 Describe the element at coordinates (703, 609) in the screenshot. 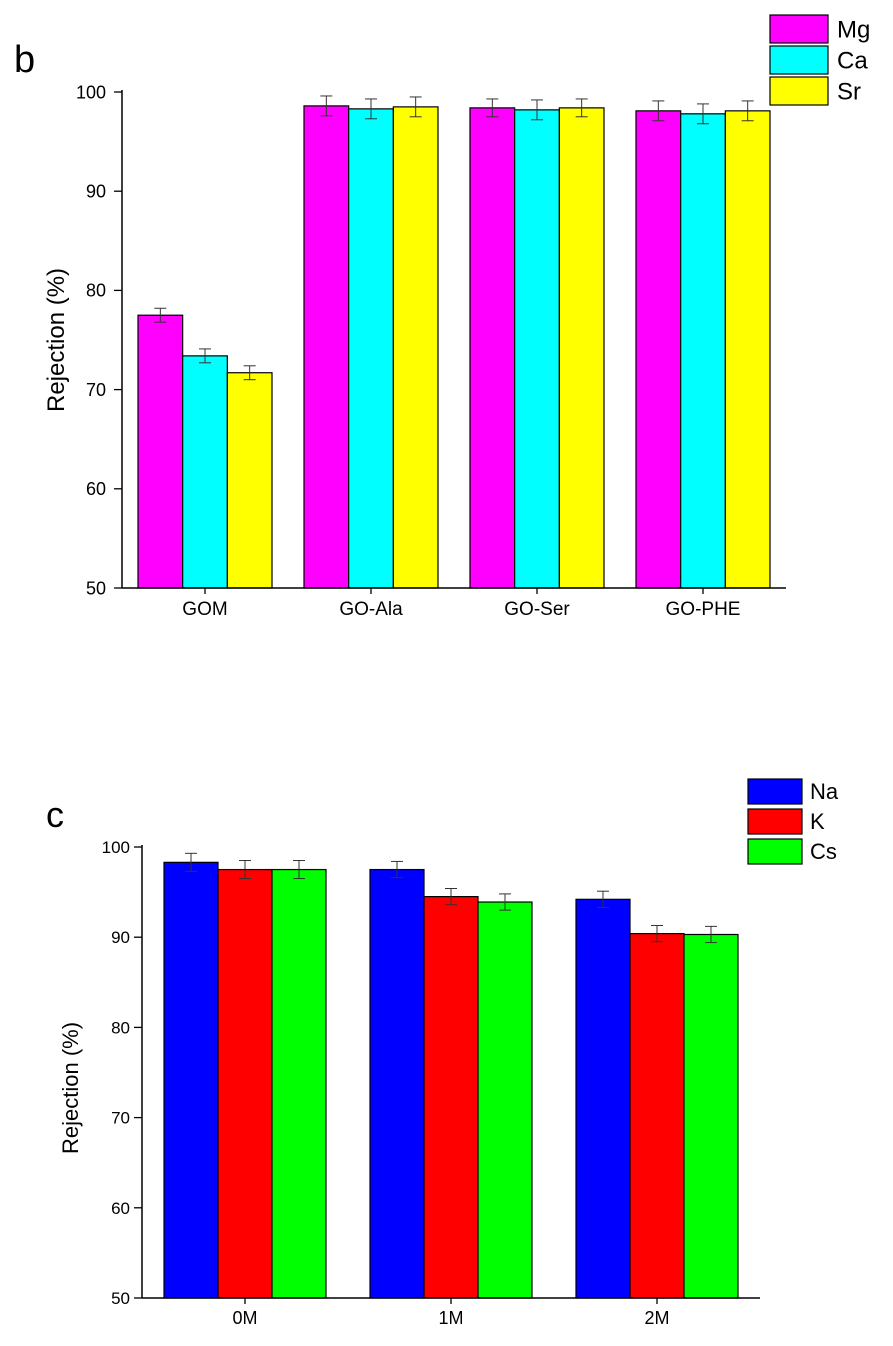

I see `x-tick-label: GO-PHE` at that location.